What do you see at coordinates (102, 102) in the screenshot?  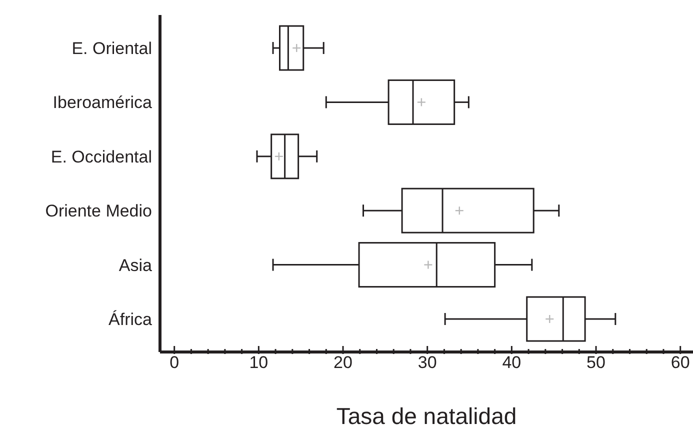 I see `y-tick-label: Iberoamérica` at bounding box center [102, 102].